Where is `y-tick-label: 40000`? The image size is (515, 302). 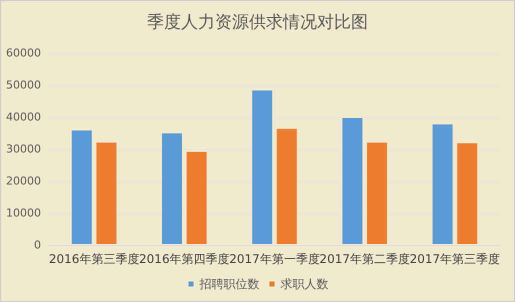 y-tick-label: 40000 is located at coordinates (23, 117).